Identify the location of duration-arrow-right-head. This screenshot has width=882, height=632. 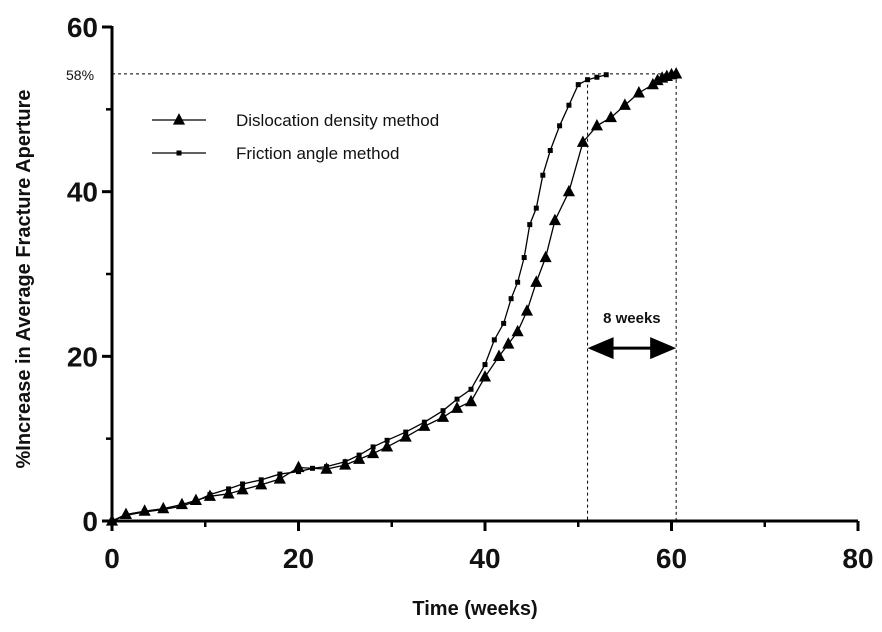
(663, 348).